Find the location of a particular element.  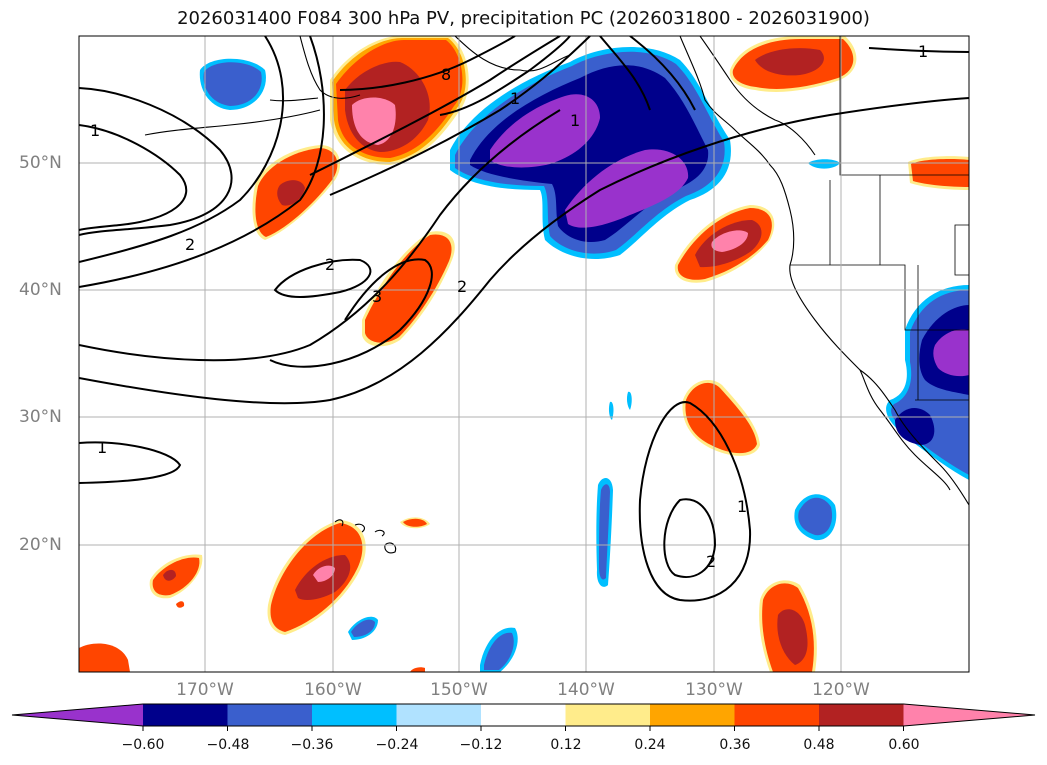

colorbar-label: −0.48 is located at coordinates (228, 745).